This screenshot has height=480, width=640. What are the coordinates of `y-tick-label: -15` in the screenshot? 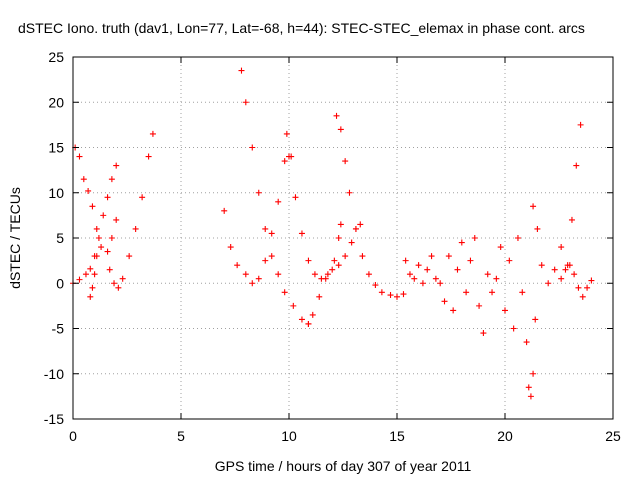 It's located at (54, 419).